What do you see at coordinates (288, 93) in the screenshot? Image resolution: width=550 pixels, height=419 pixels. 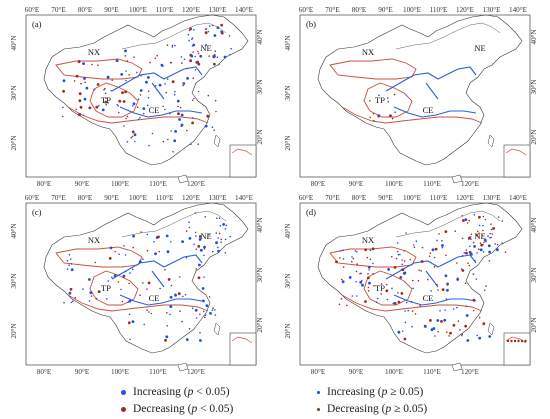 I see `lat-tick-left: 30°N` at bounding box center [288, 93].